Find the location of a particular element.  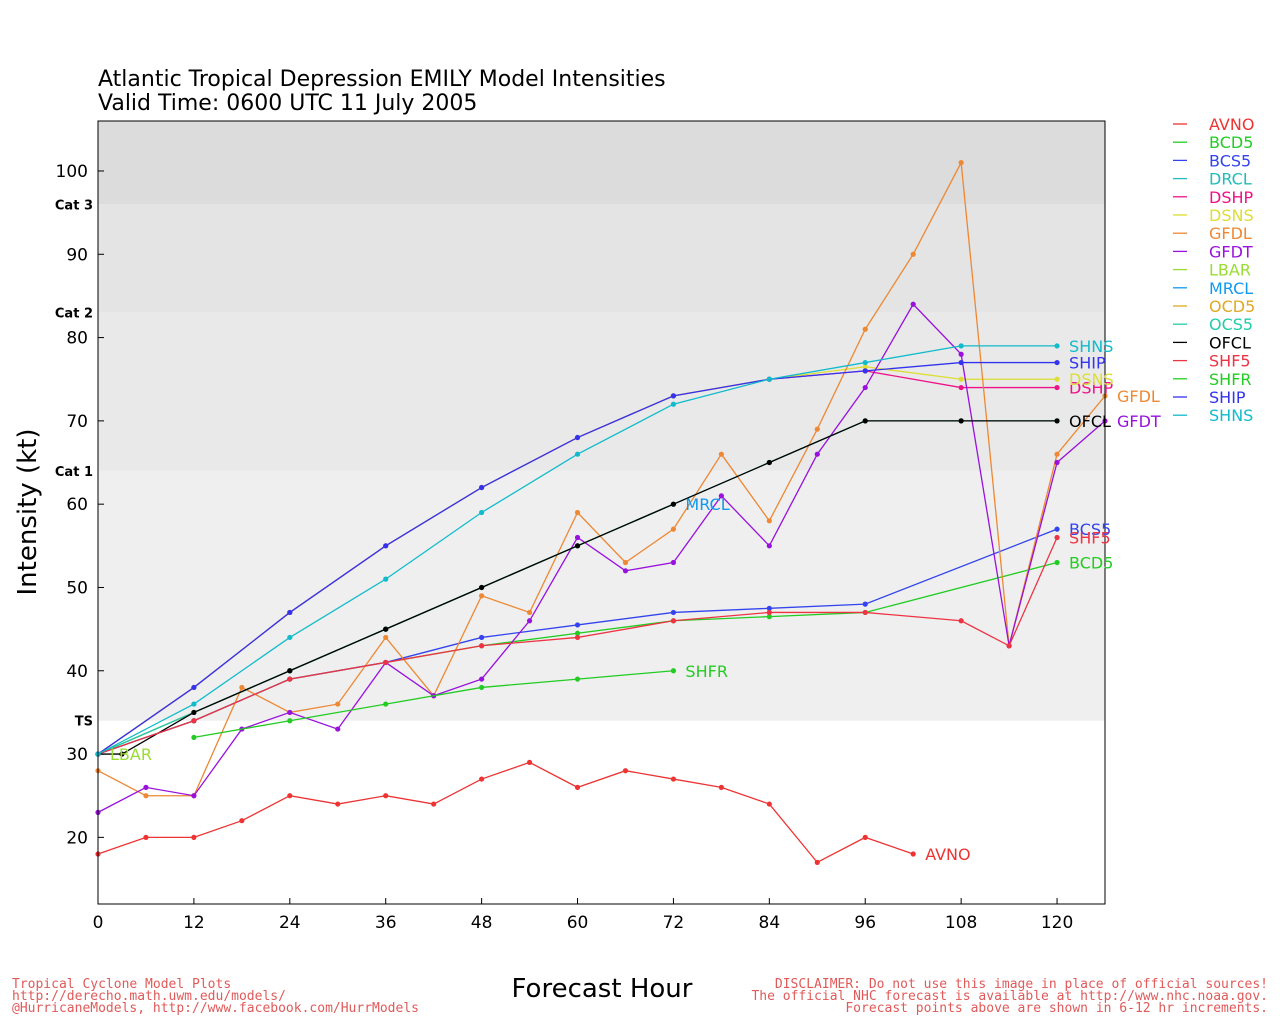

end-label-dshp: DSHP is located at coordinates (1091, 388).